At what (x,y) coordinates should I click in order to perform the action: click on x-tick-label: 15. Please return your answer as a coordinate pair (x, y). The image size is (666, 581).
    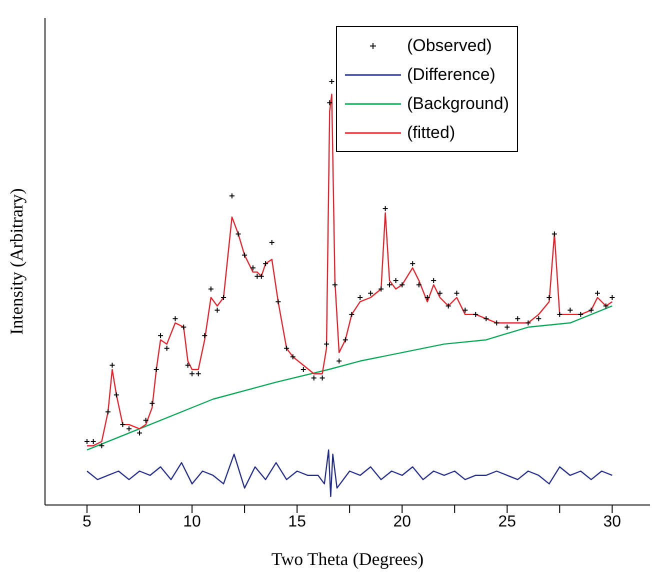
    Looking at the image, I should click on (297, 521).